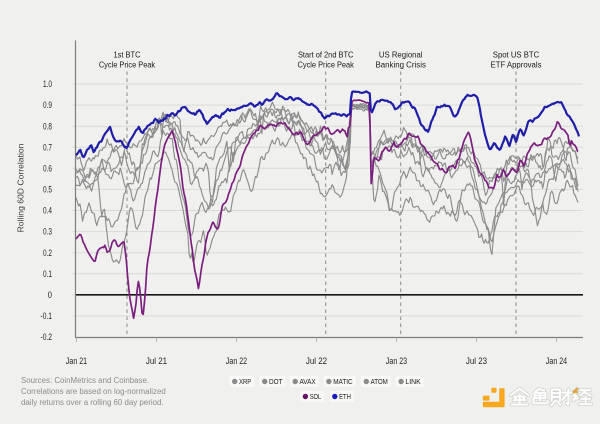 The height and width of the screenshot is (424, 600). What do you see at coordinates (47, 126) in the screenshot?
I see `svg-text: 0.8` at bounding box center [47, 126].